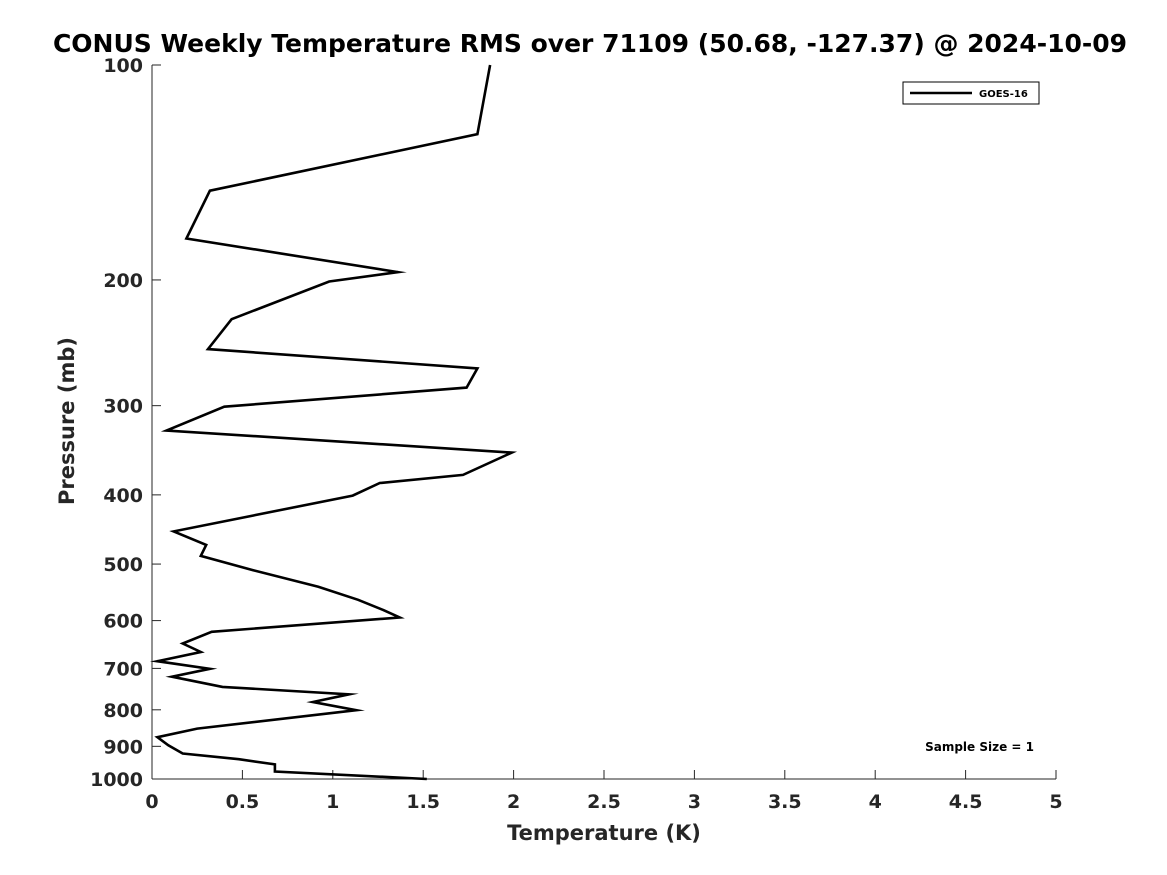 This screenshot has width=1167, height=875. I want to click on y-tick-label: 500, so click(123, 565).